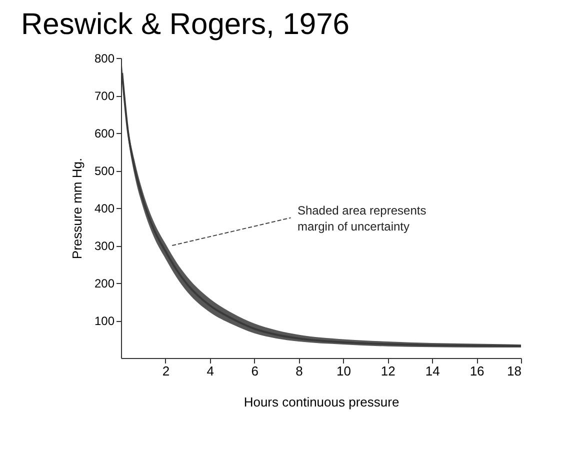 This screenshot has height=463, width=573. I want to click on annotation: Shaded area represents margin of uncertainty, so click(361, 218).